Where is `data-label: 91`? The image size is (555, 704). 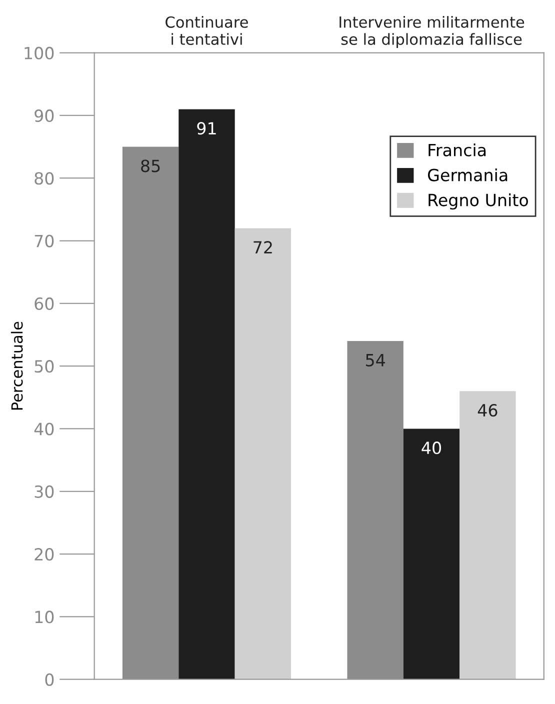
data-label: 91 is located at coordinates (206, 128).